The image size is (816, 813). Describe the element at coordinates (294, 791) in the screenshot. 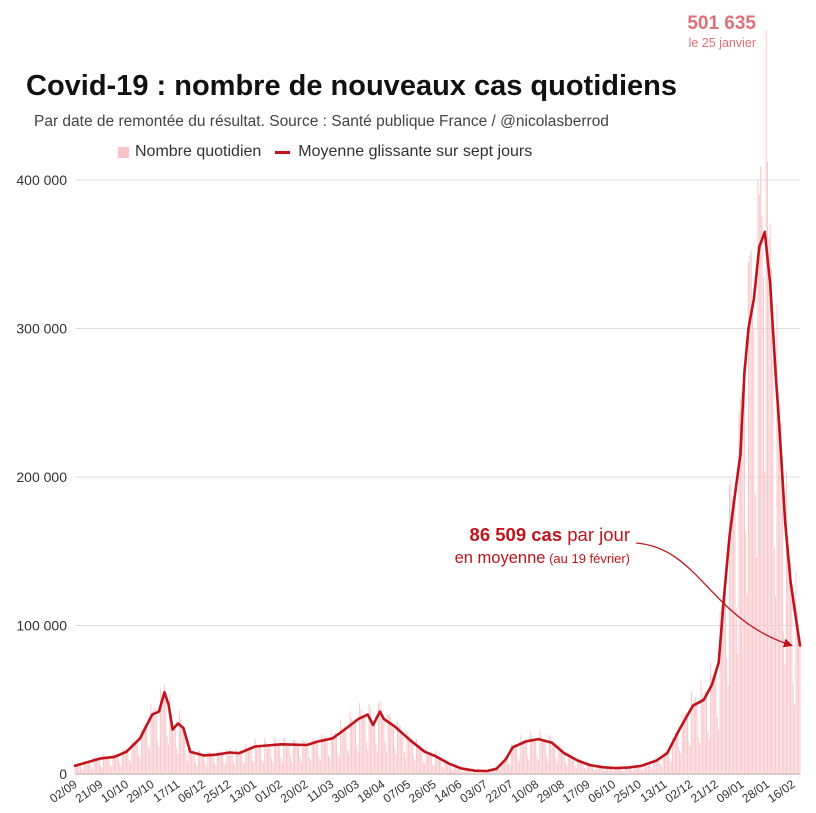

I see `x-tick-label: 20/02` at that location.